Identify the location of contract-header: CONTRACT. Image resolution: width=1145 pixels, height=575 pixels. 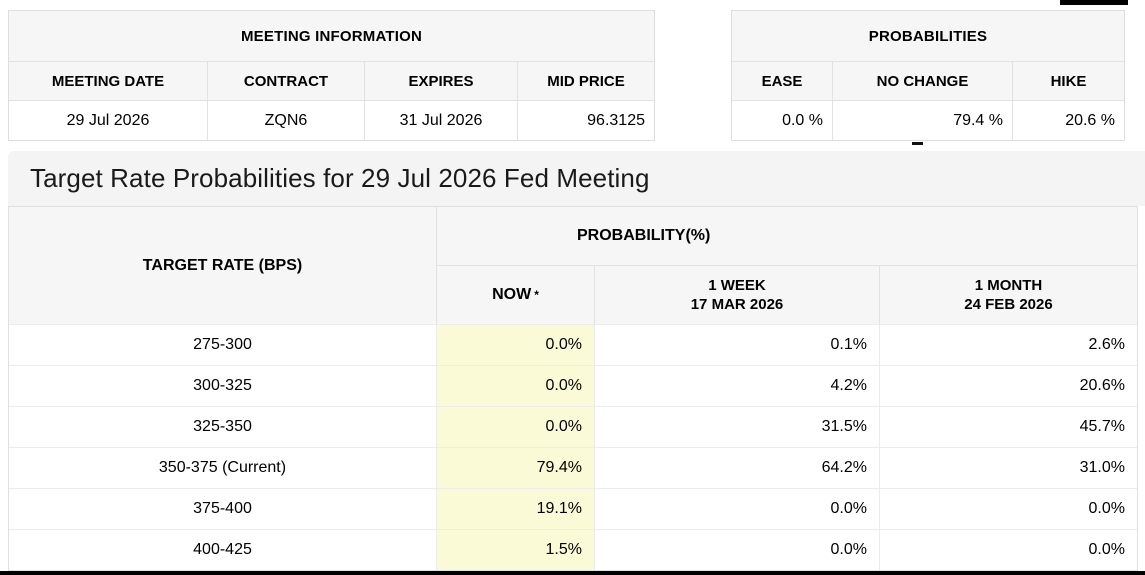
(286, 81).